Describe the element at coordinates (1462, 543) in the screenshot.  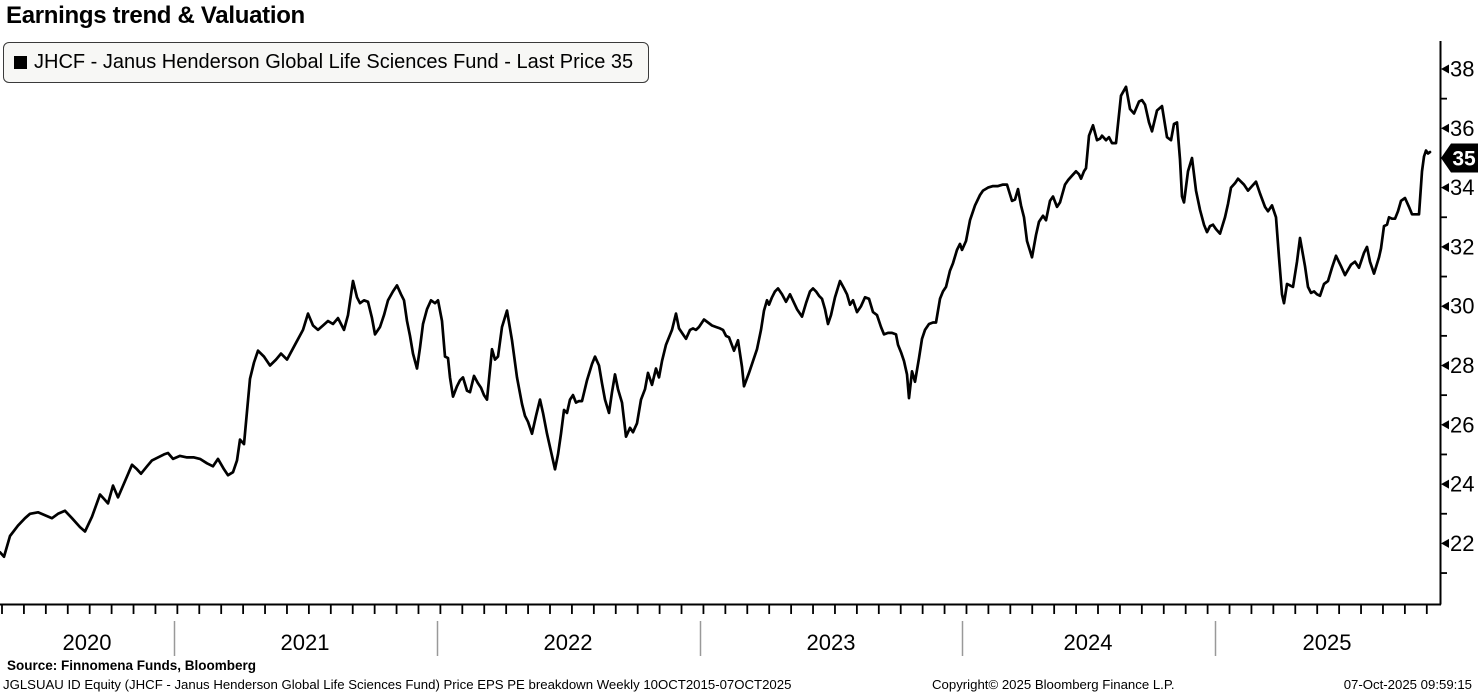
I see `y-axis-label: 22` at that location.